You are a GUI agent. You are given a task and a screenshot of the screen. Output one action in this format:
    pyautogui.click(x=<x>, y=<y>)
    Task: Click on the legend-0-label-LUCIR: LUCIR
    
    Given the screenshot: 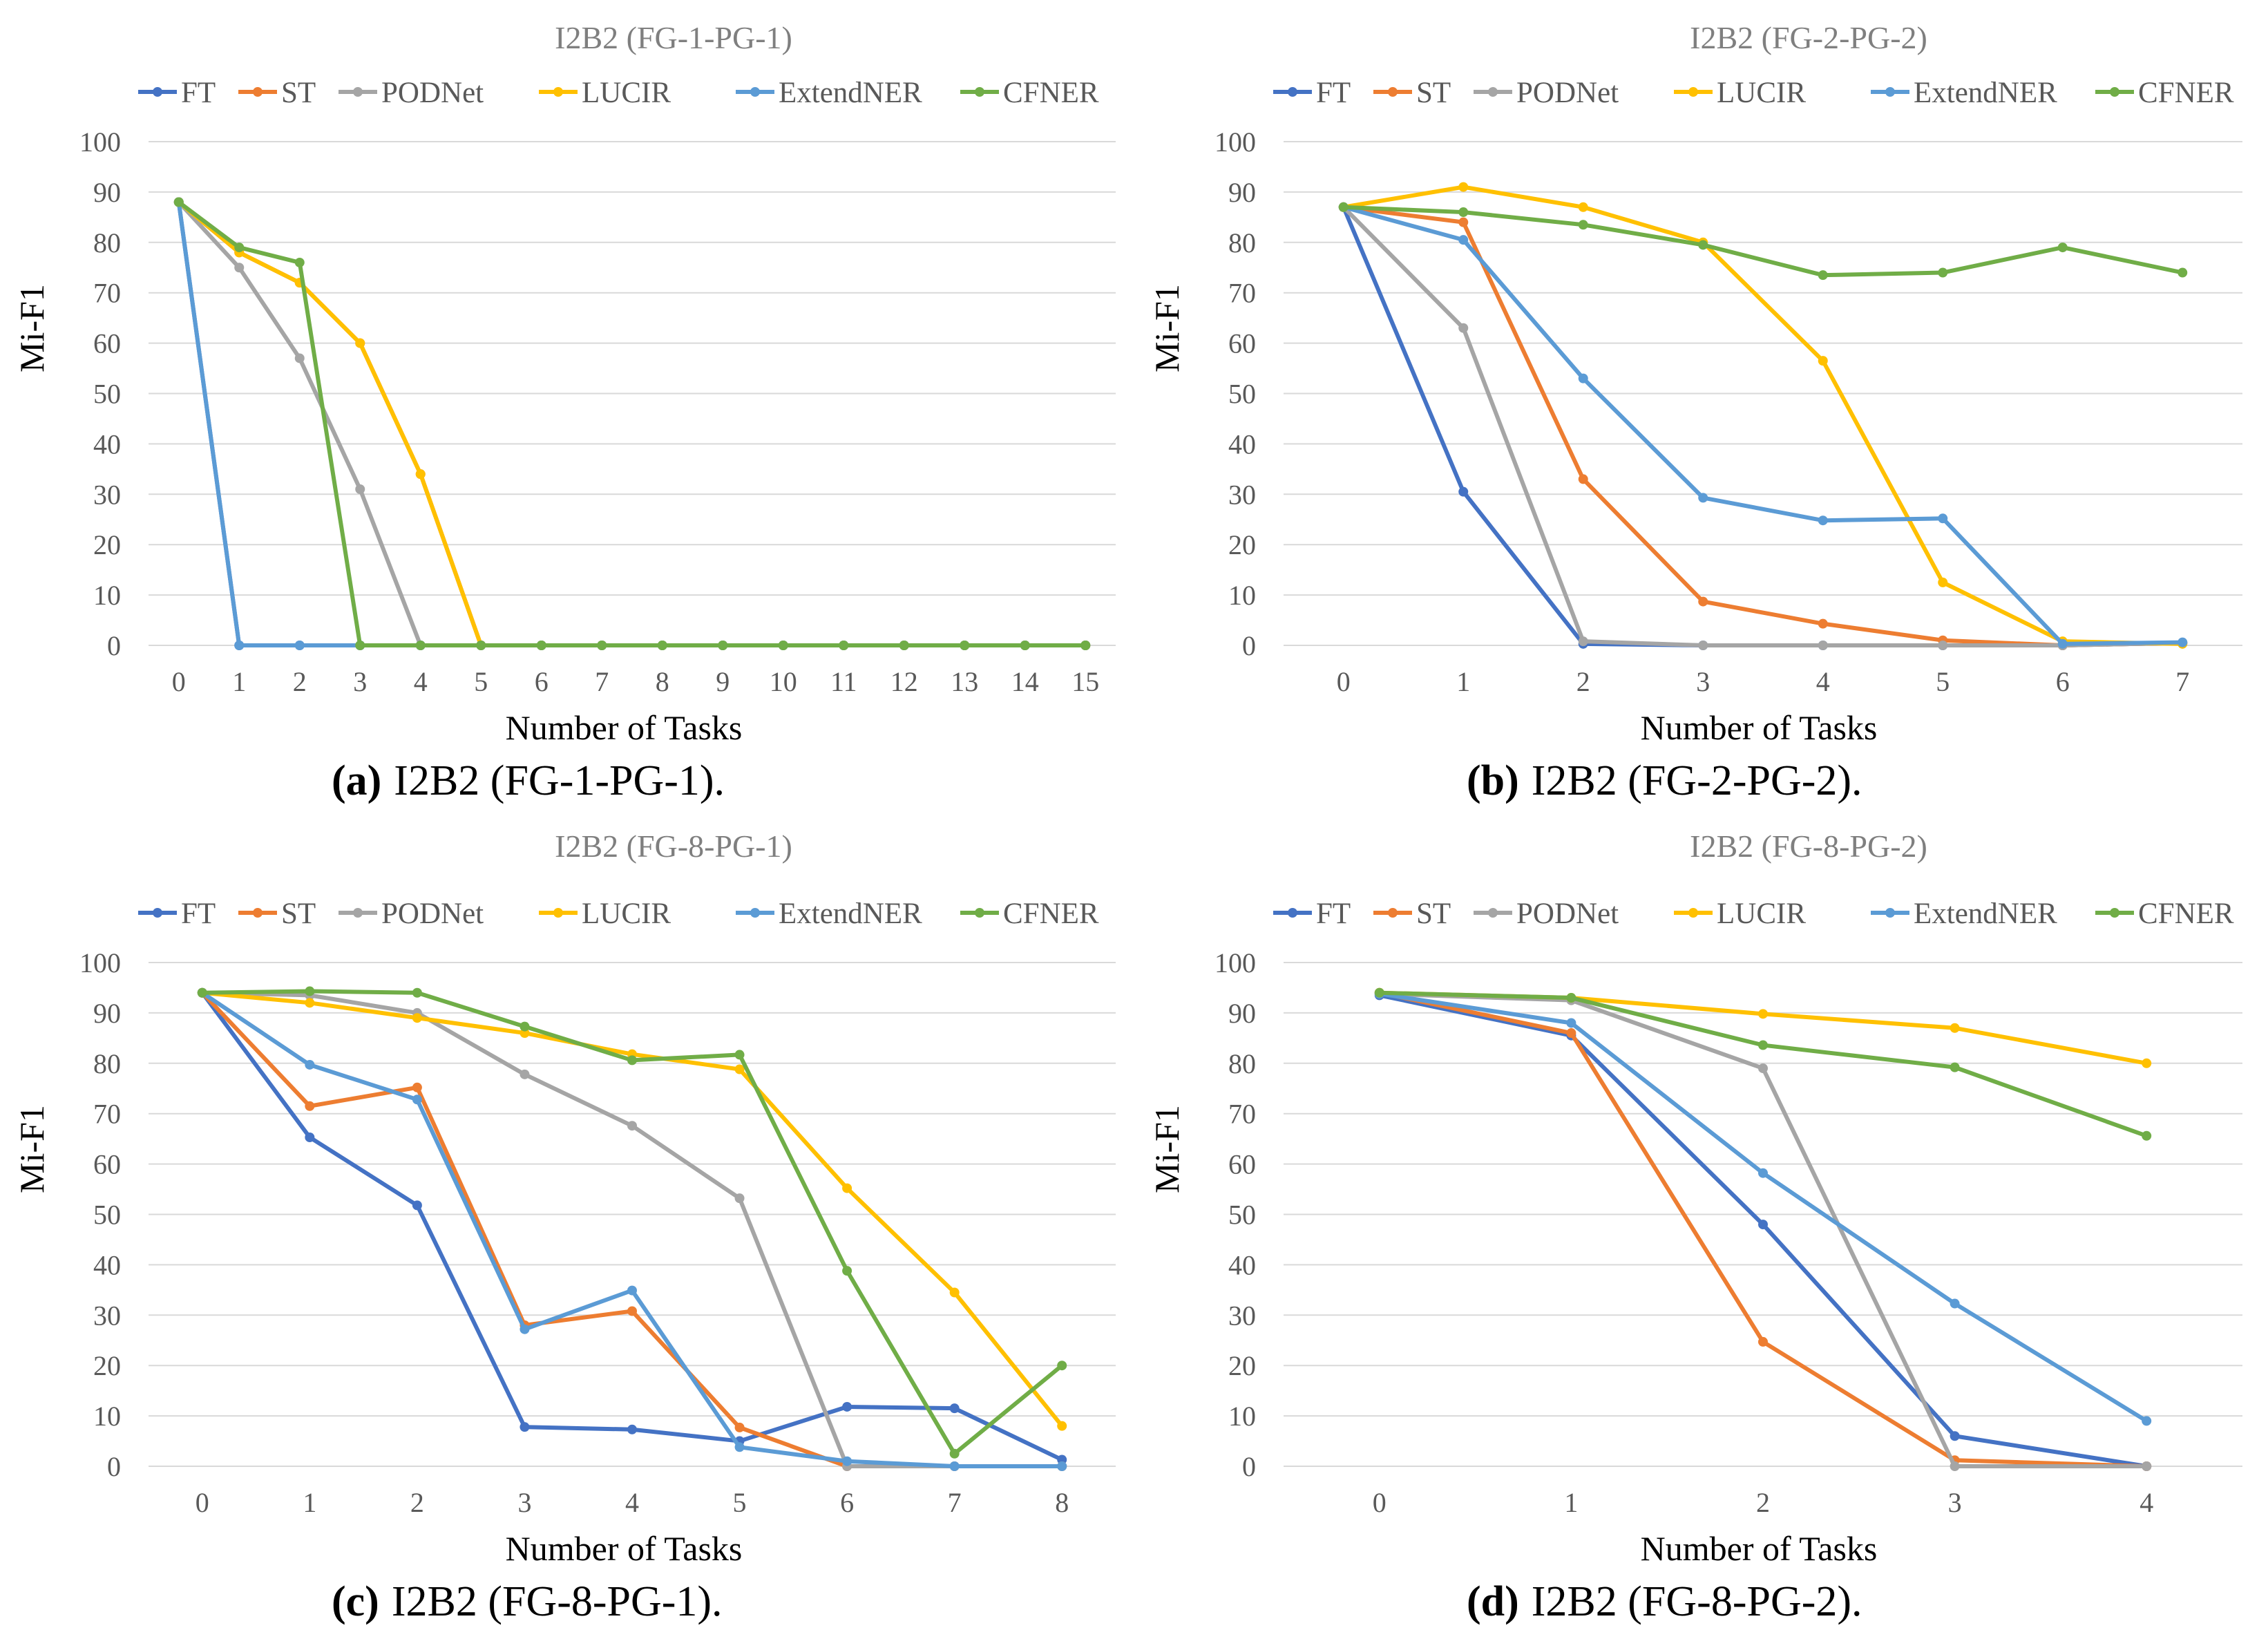 What is the action you would take?
    pyautogui.click(x=626, y=93)
    